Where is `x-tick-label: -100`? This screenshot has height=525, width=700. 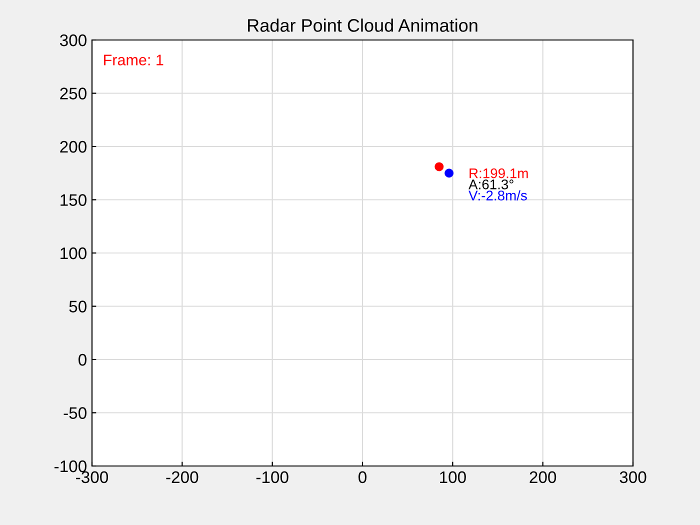
x-tick-label: -100 is located at coordinates (272, 477).